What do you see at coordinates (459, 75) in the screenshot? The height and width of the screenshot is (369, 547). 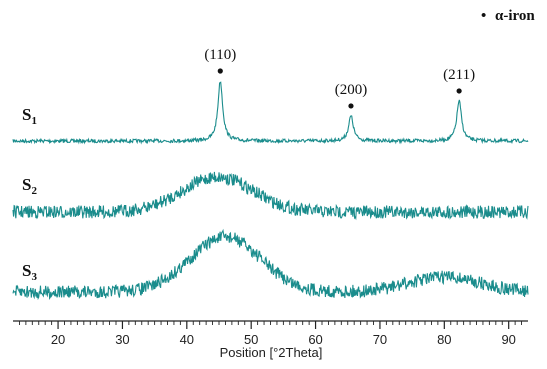 I see `peak-label-3: (211)` at bounding box center [459, 75].